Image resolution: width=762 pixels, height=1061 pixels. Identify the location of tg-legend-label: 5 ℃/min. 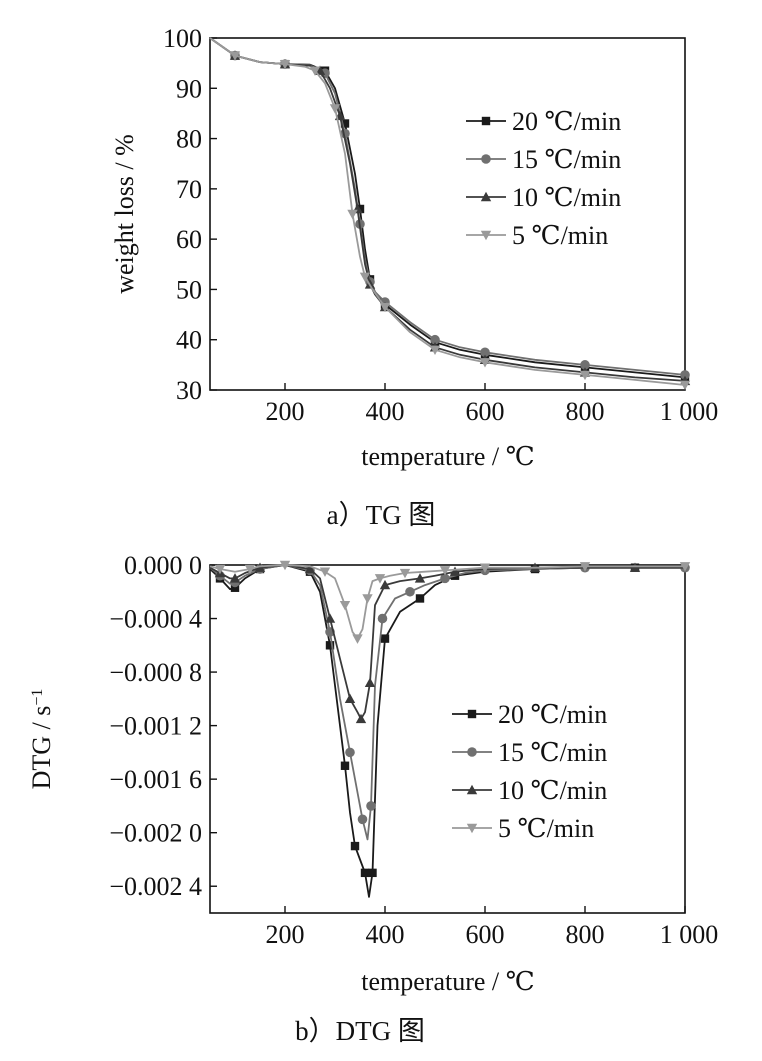
(560, 235).